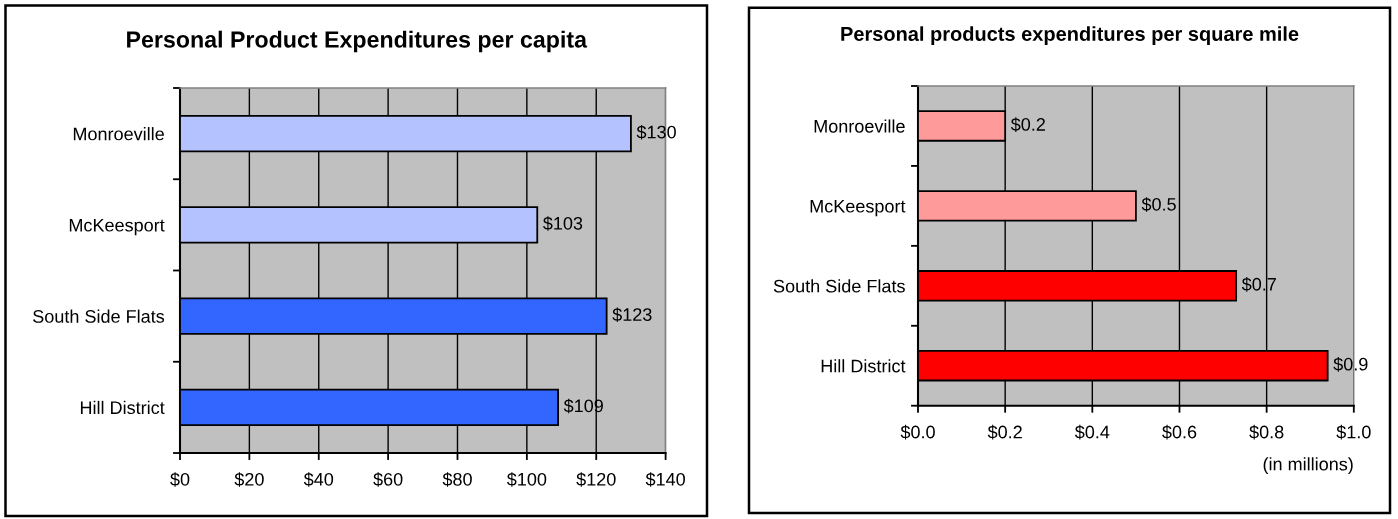 This screenshot has width=1398, height=519. Describe the element at coordinates (917, 432) in the screenshot. I see `x-tick-label: $0.0` at that location.